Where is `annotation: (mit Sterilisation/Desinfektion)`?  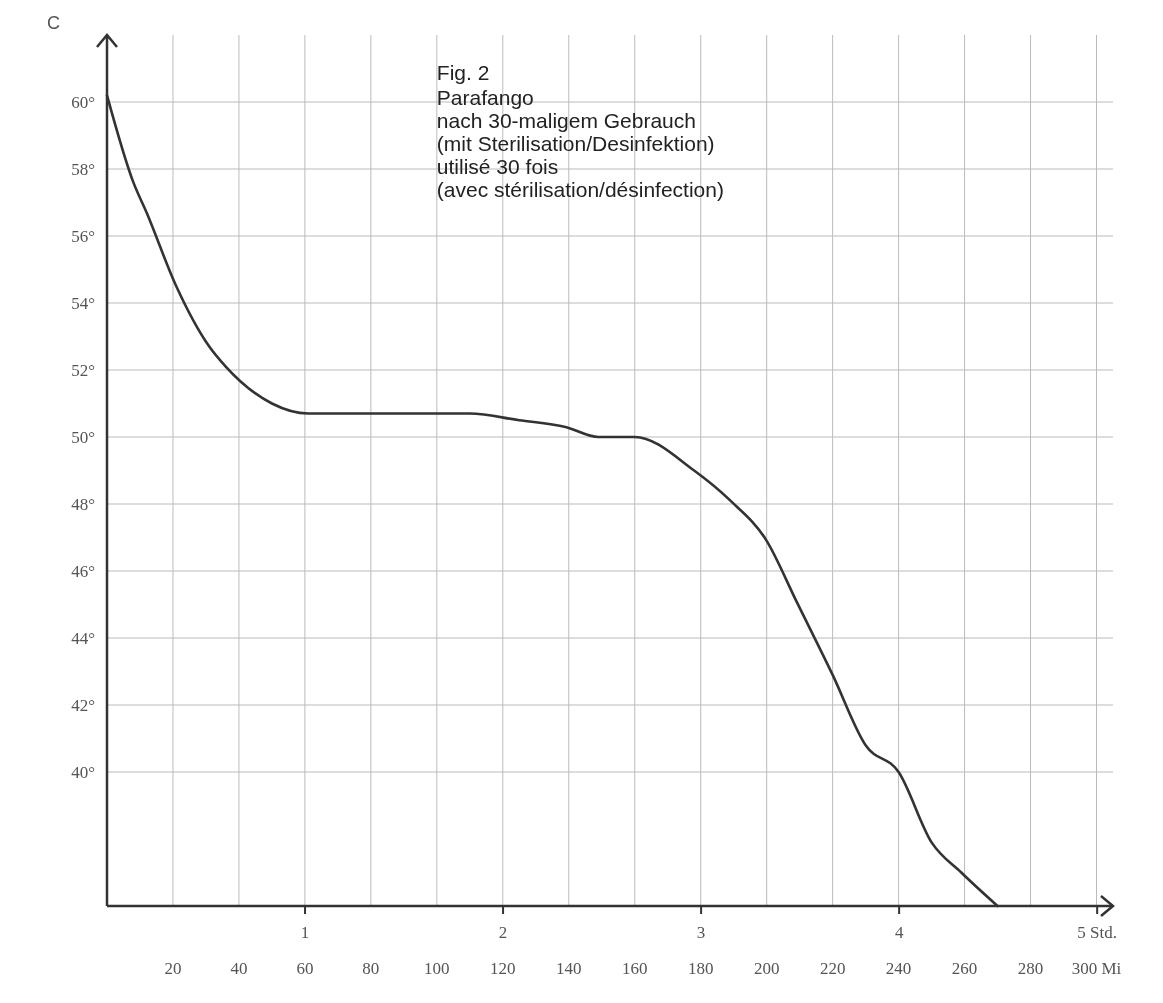 annotation: (mit Sterilisation/Desinfektion) is located at coordinates (575, 143).